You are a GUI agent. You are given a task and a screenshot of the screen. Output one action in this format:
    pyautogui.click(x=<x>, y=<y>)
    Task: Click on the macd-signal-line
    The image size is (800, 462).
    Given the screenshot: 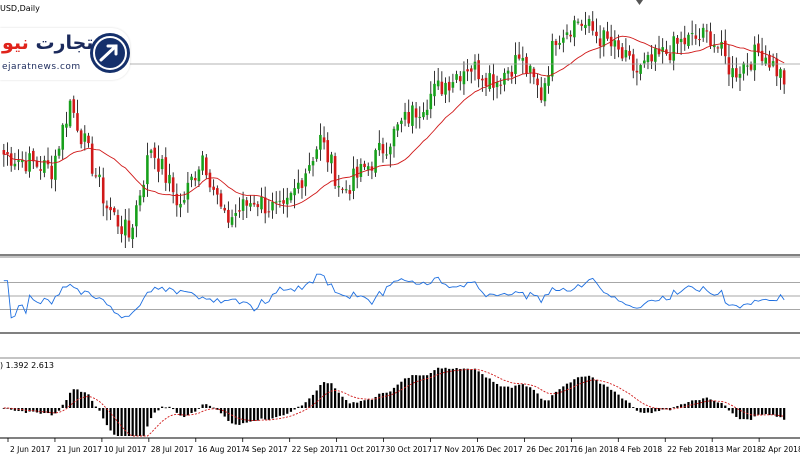 What is the action you would take?
    pyautogui.click(x=394, y=402)
    